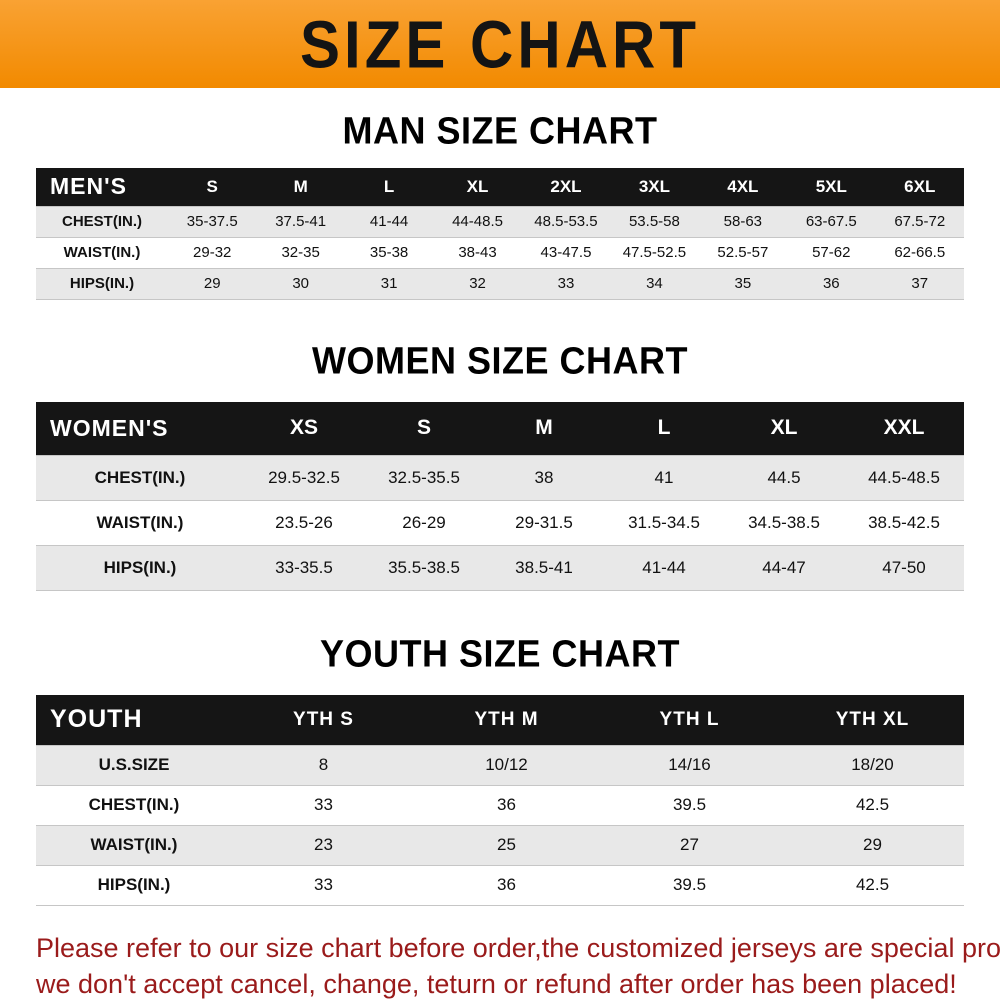 This screenshot has height=1000, width=1000. I want to click on column-header: YTH L, so click(689, 720).